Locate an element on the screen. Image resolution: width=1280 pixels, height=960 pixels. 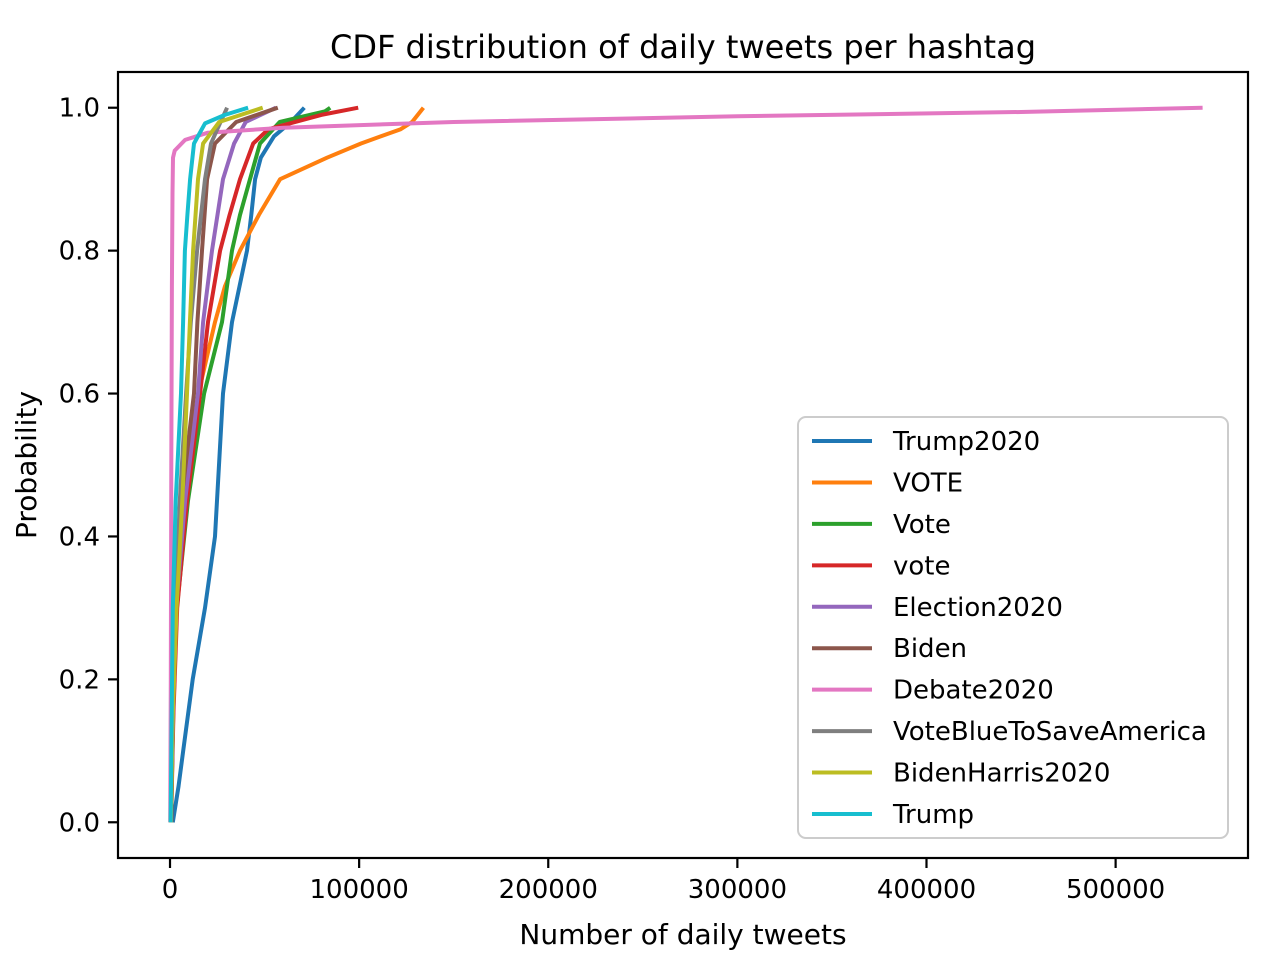
x-axis-label: Number of daily tweets is located at coordinates (682, 934).